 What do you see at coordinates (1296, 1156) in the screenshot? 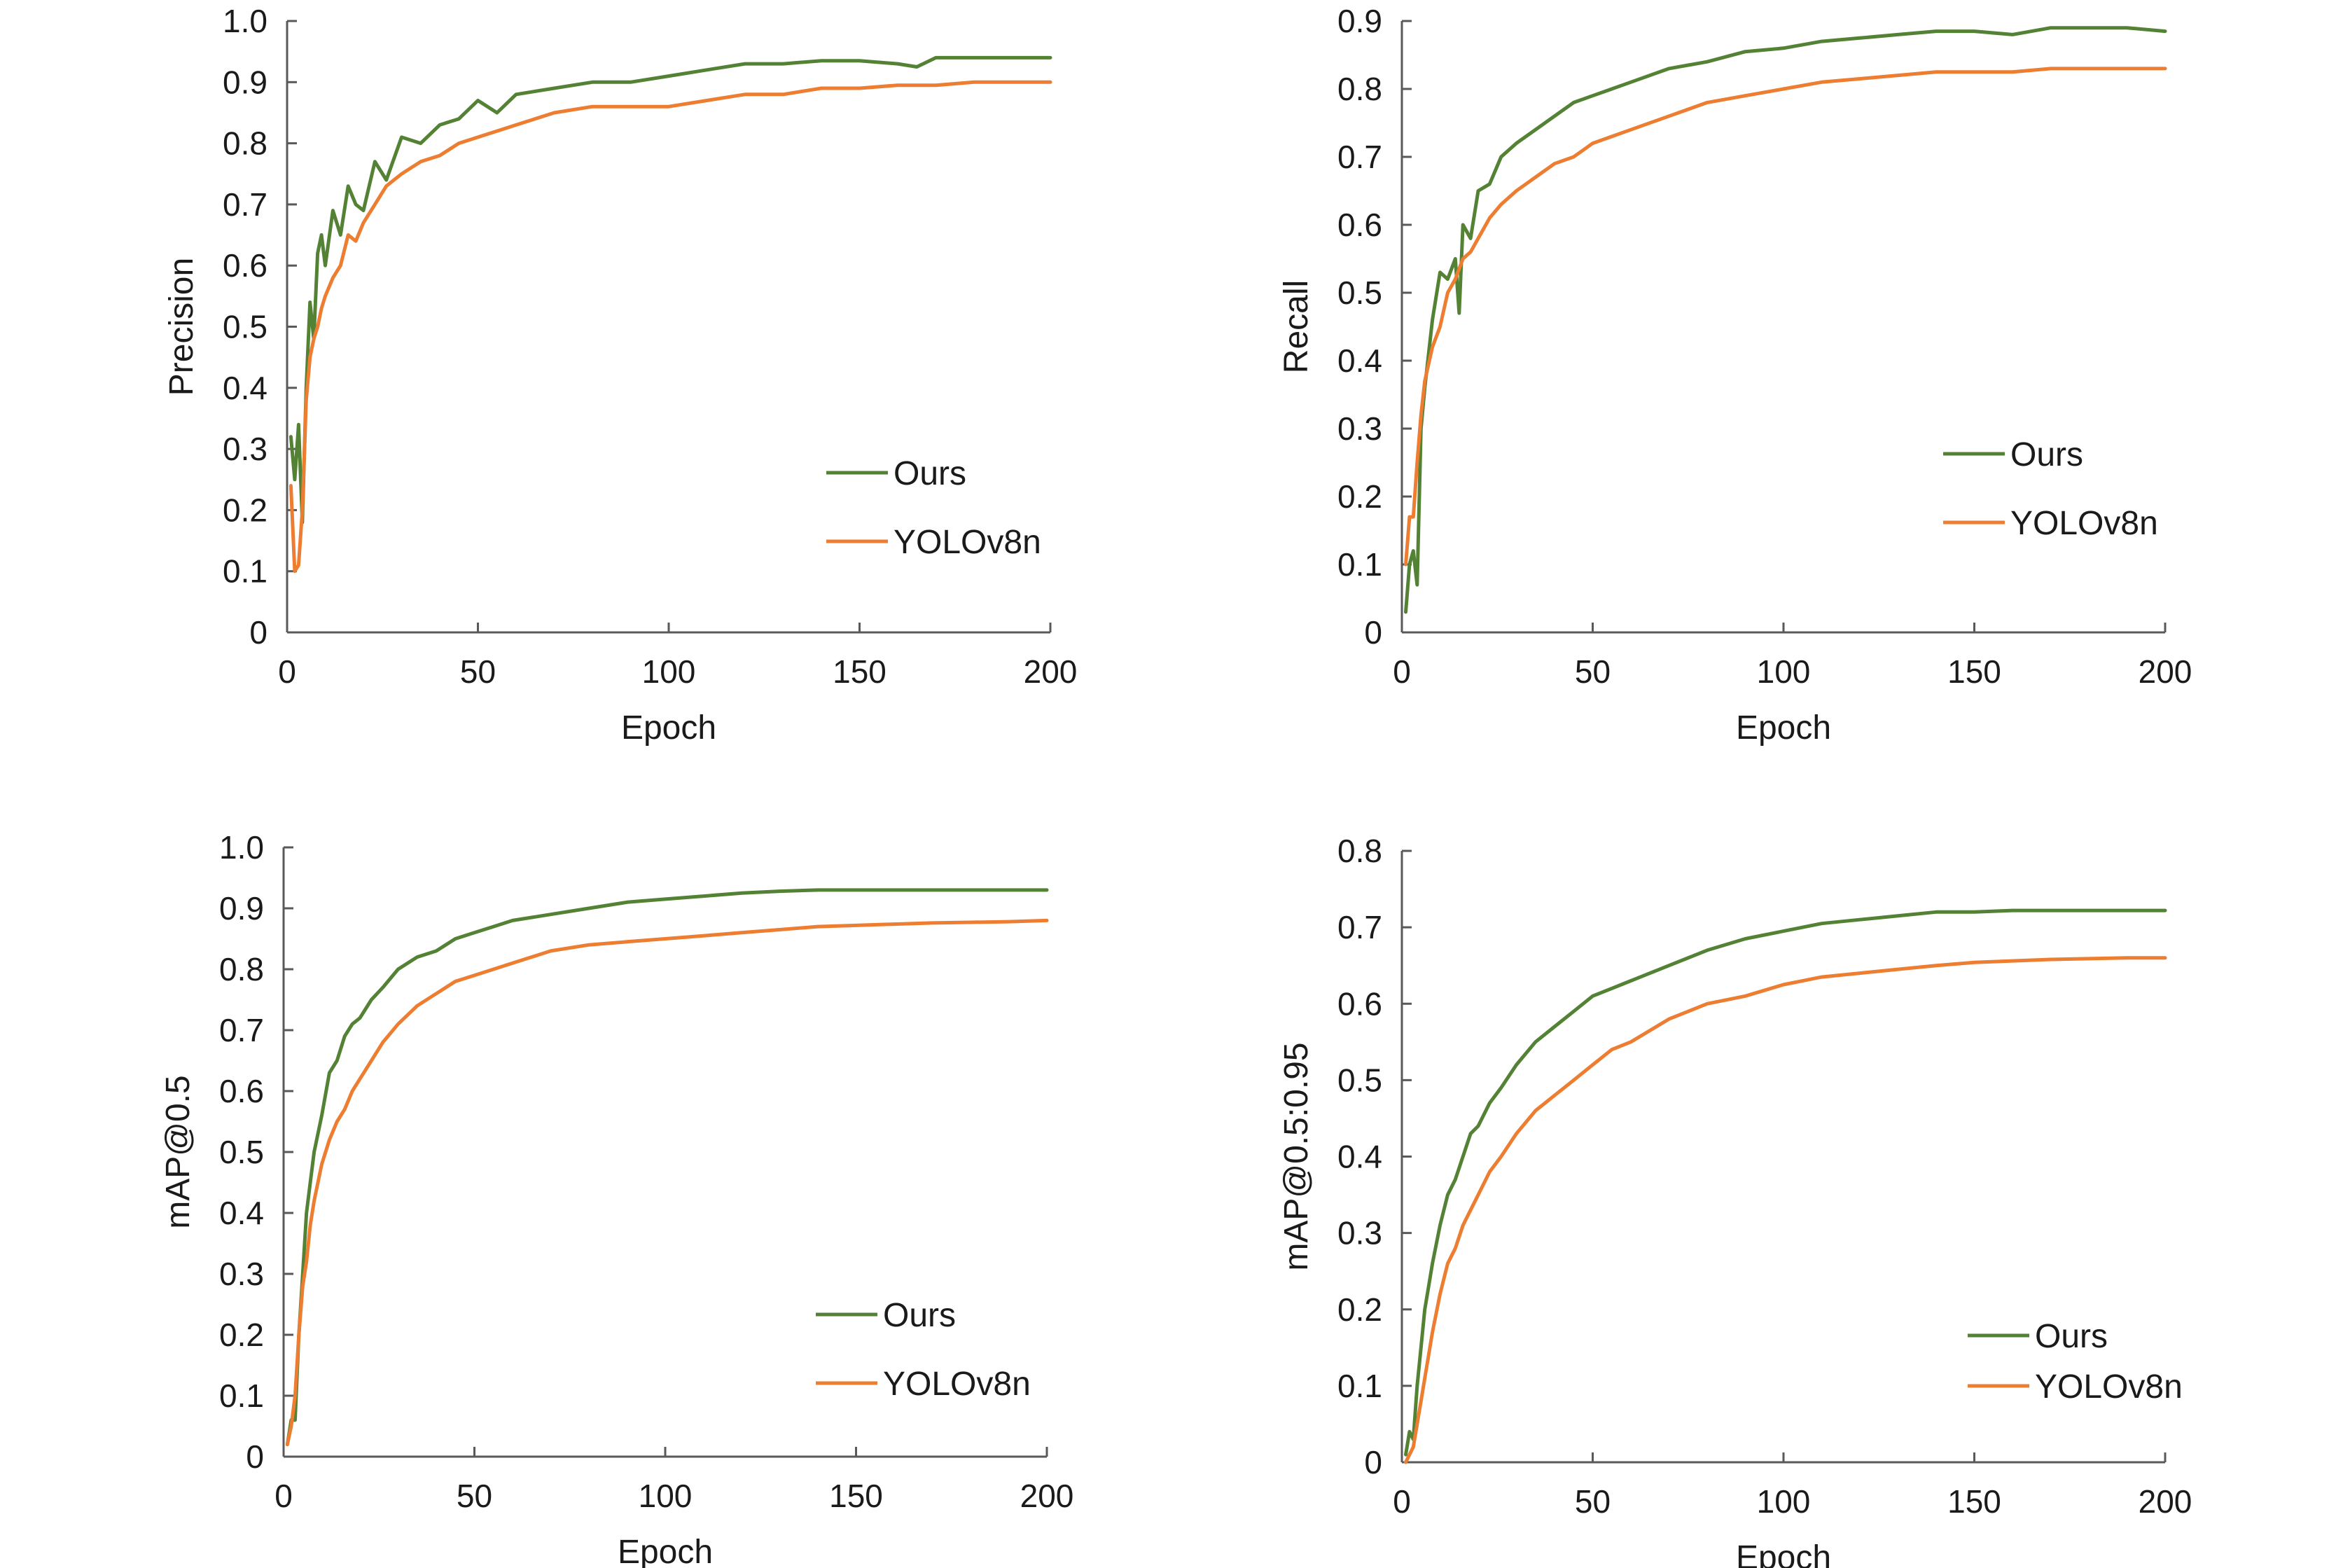
I see `y-axis-label: mAP@0.5:0.95` at bounding box center [1296, 1156].